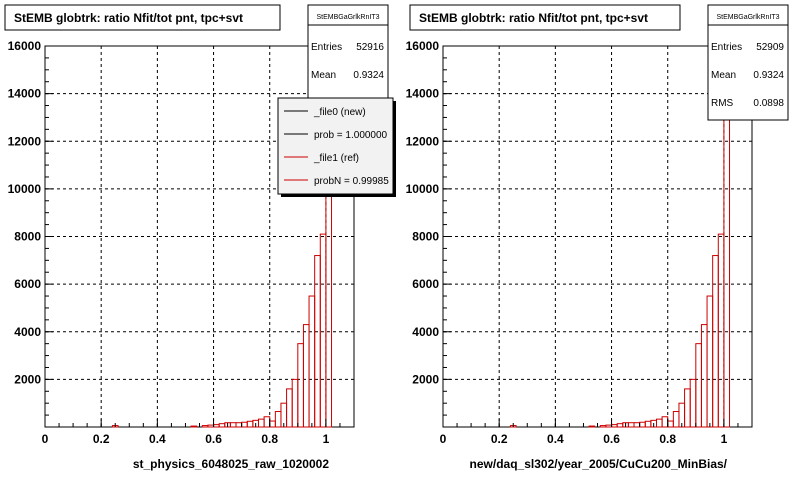 The height and width of the screenshot is (480, 800). What do you see at coordinates (336, 158) in the screenshot?
I see `legend-entry: _file1 (ref)` at bounding box center [336, 158].